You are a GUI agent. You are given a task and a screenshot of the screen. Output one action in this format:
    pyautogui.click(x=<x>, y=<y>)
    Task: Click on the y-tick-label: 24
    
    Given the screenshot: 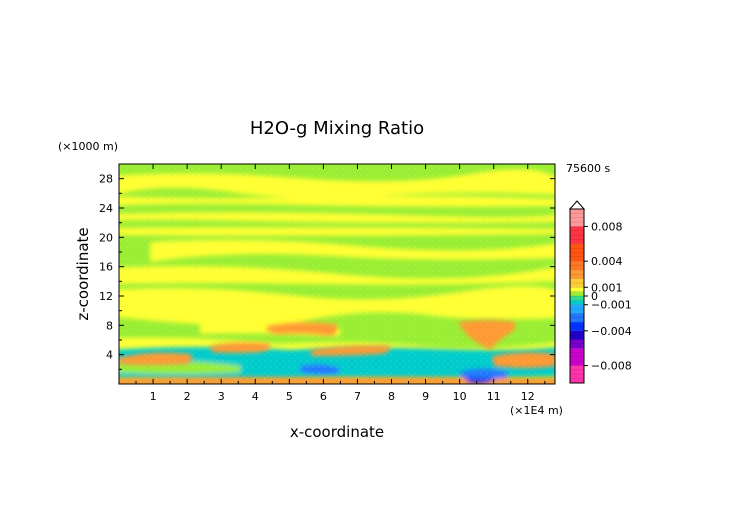 What is the action you would take?
    pyautogui.click(x=106, y=208)
    